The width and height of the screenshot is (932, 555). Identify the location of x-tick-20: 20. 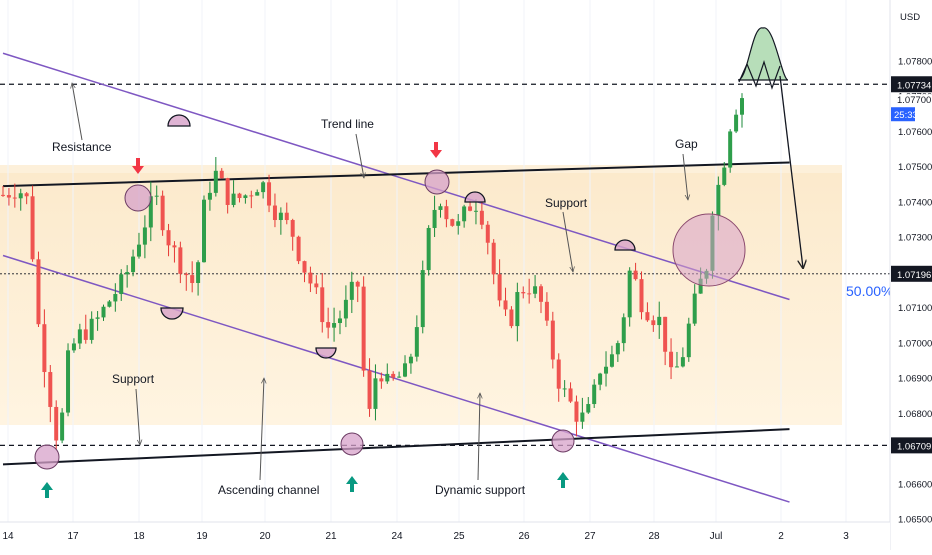
(265, 536).